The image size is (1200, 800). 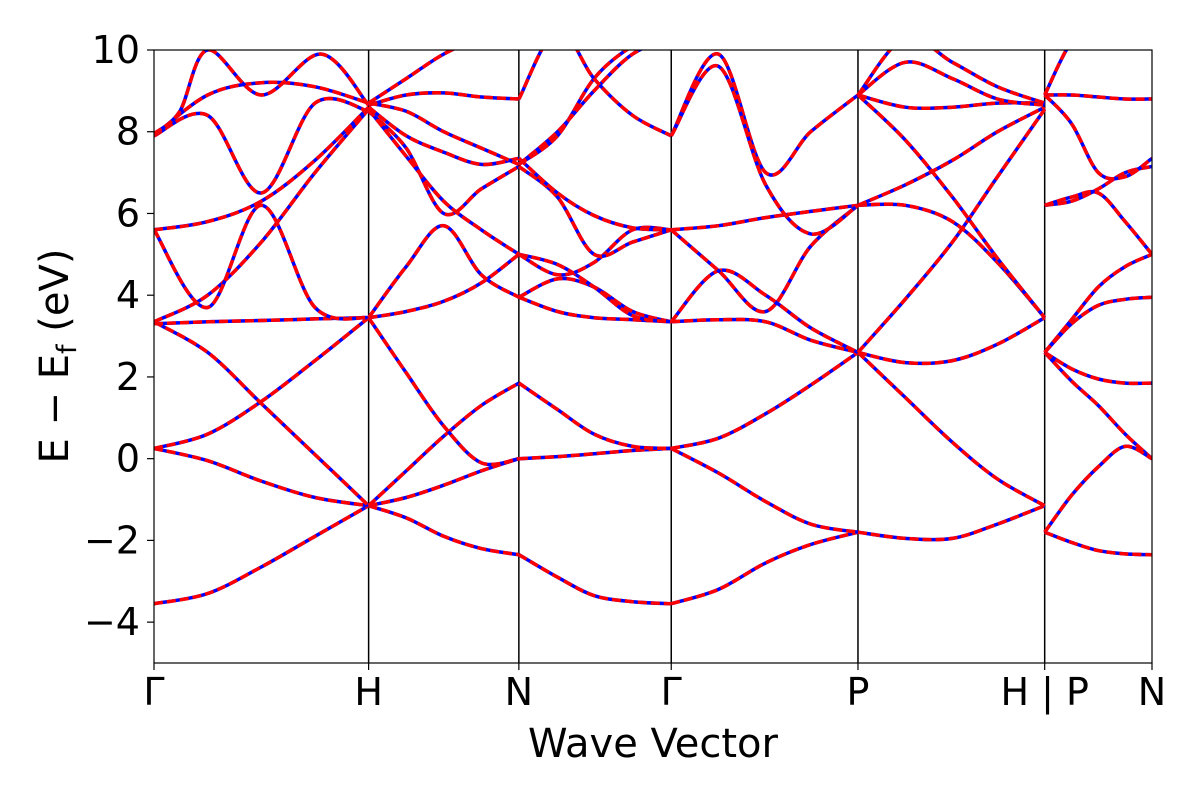 I want to click on y-tick-label: 4, so click(x=128, y=295).